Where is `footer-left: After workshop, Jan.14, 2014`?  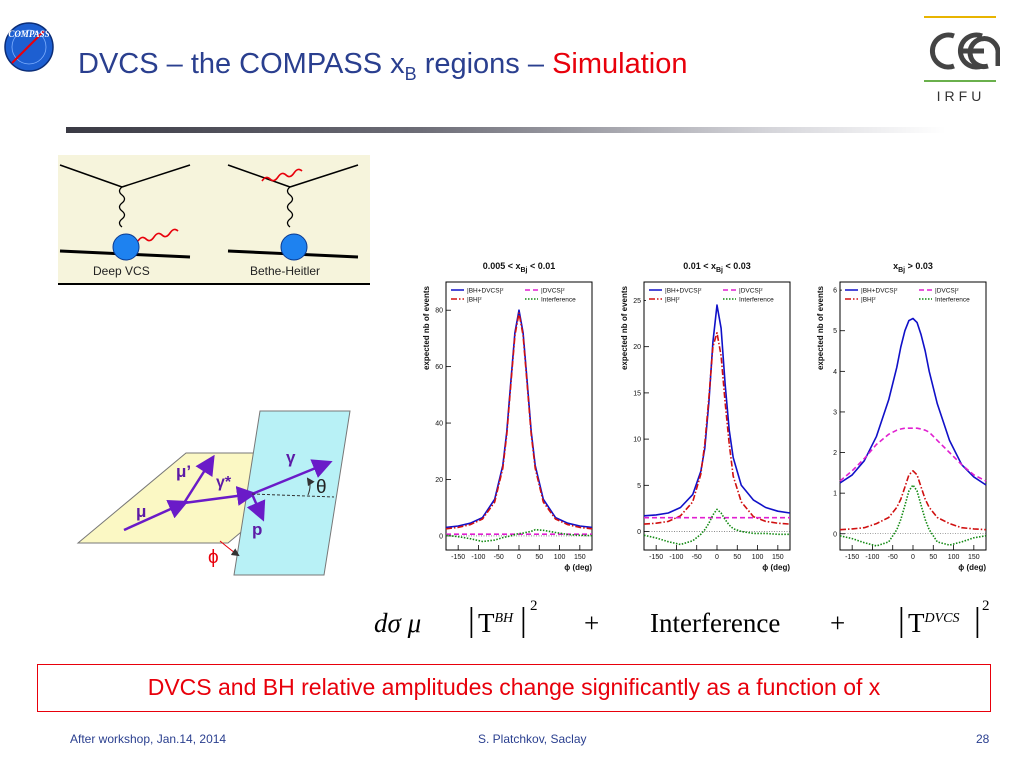 footer-left: After workshop, Jan.14, 2014 is located at coordinates (148, 739).